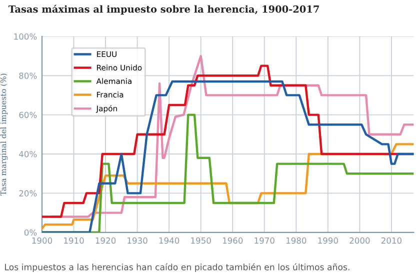 This screenshot has width=420, height=280. What do you see at coordinates (264, 240) in the screenshot?
I see `x-tick-label: 1970` at bounding box center [264, 240].